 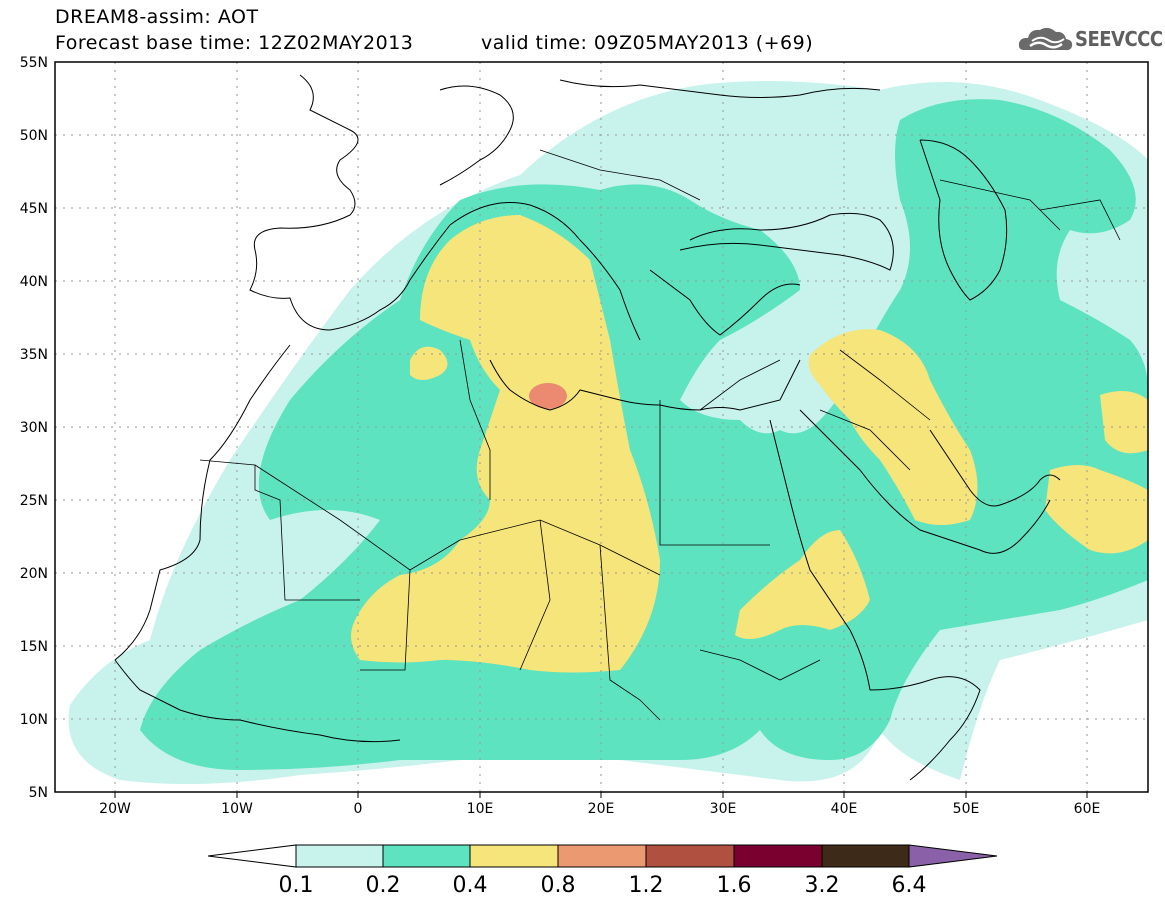 I want to click on seevccc-logo-icon, so click(x=1045, y=39).